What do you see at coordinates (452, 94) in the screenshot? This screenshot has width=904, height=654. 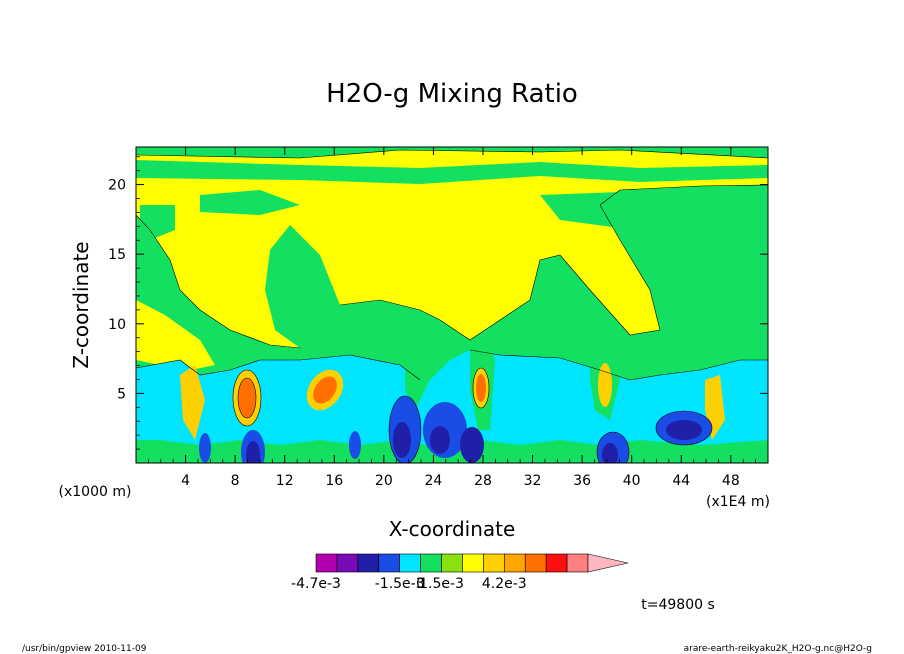 I see `chart-title: H2O-g Mixing Ratio` at bounding box center [452, 94].